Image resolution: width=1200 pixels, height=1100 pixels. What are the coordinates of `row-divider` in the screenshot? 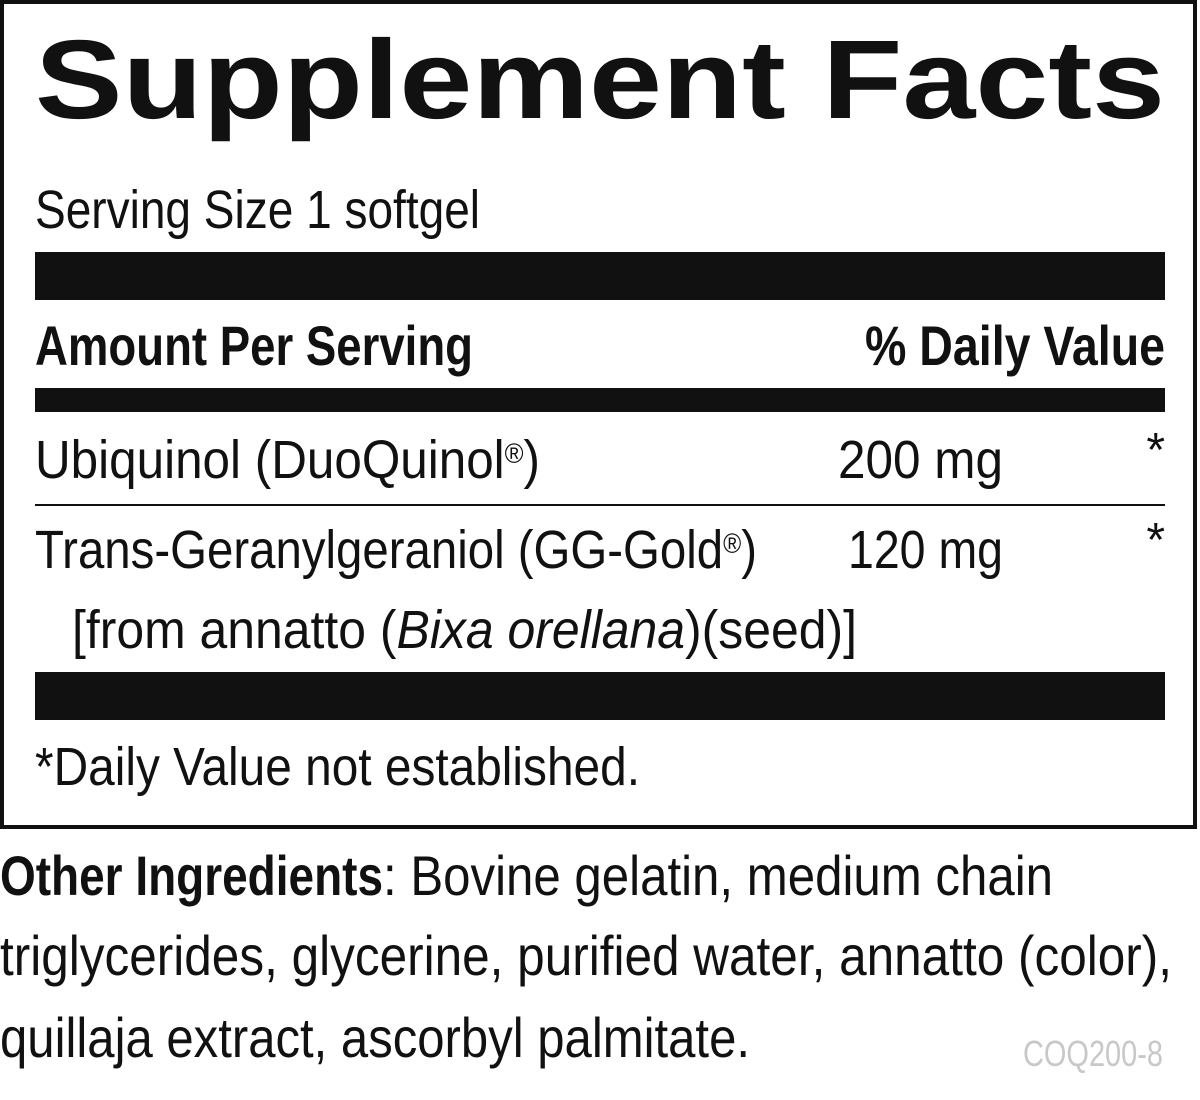 It's located at (600, 505).